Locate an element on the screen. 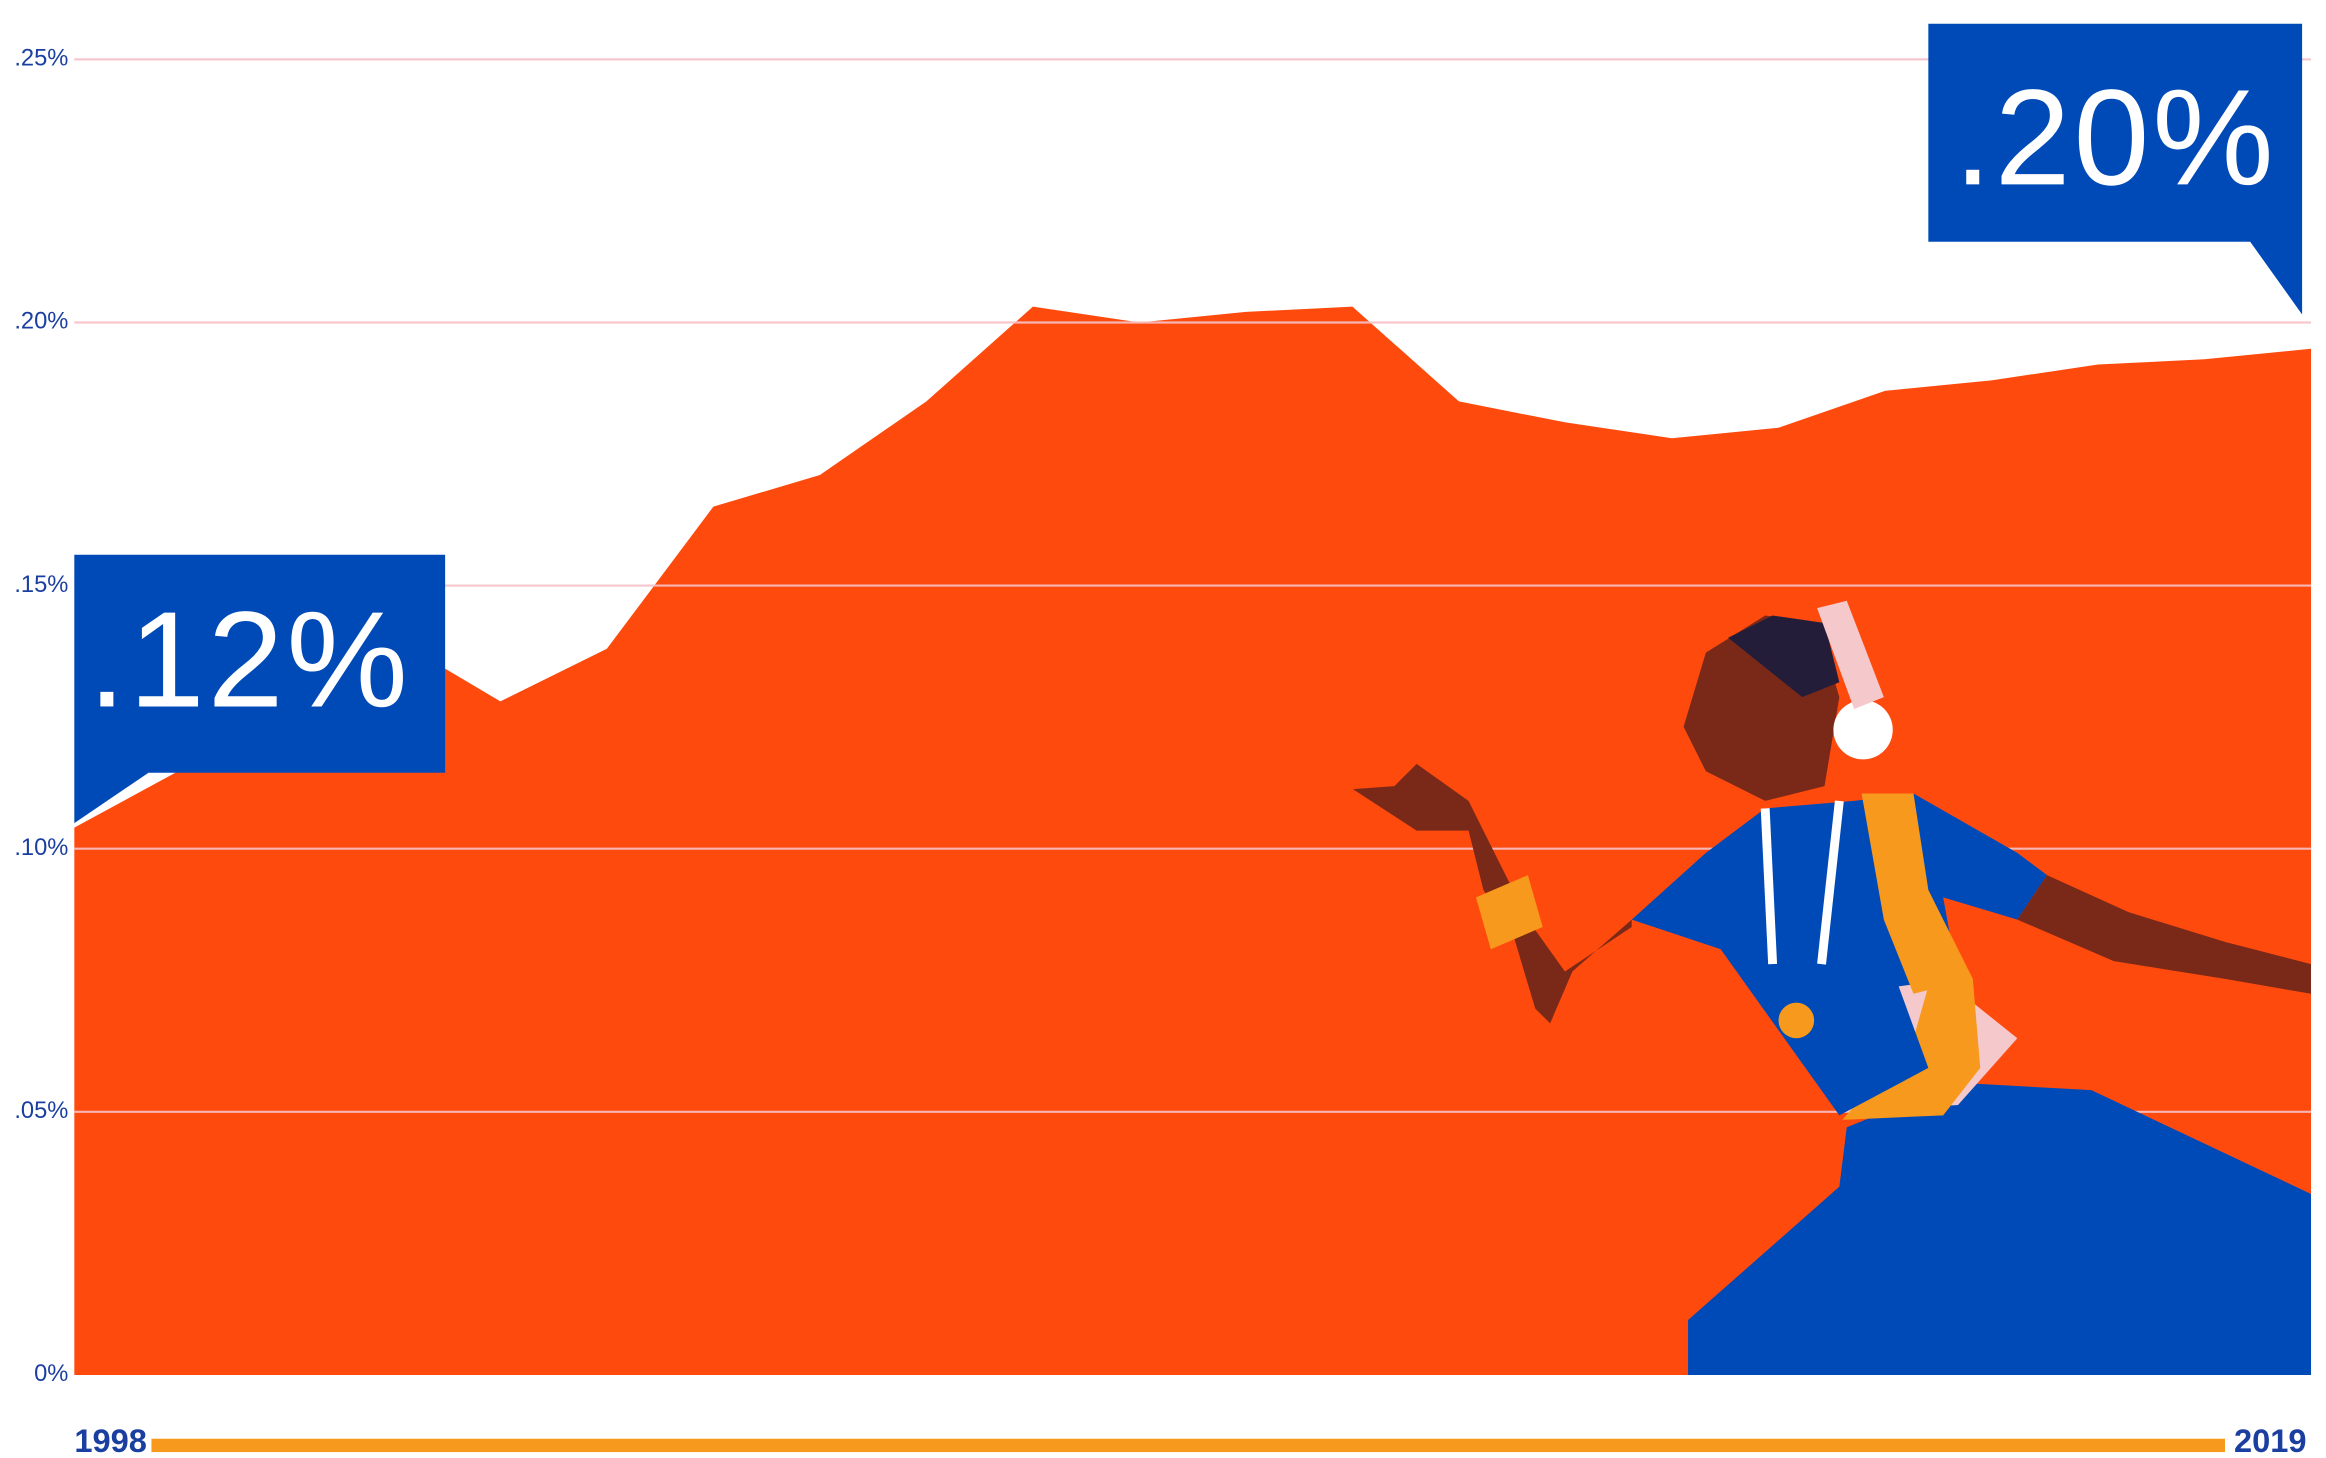 The image size is (2326, 1458). necklace is located at coordinates (1802, 882).